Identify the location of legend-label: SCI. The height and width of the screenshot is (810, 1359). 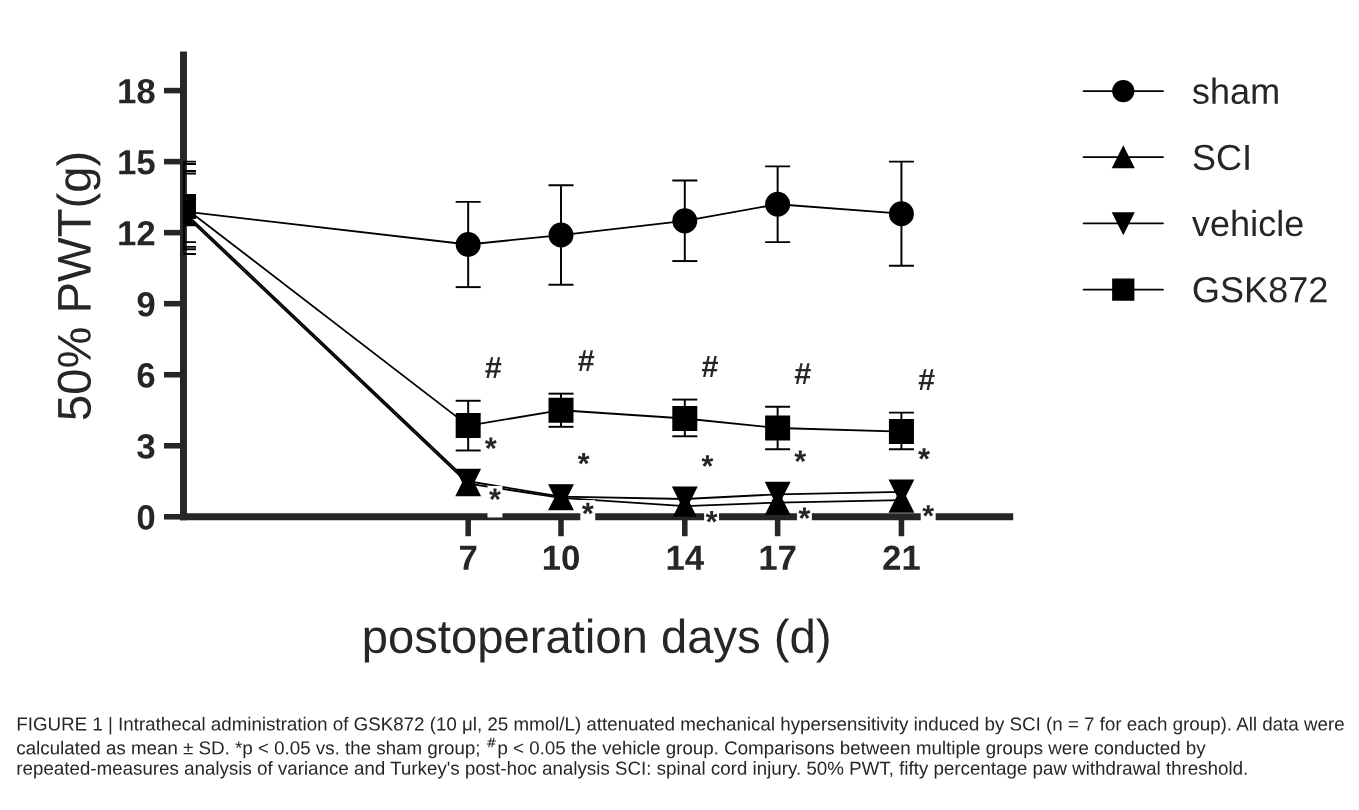
(1221, 157).